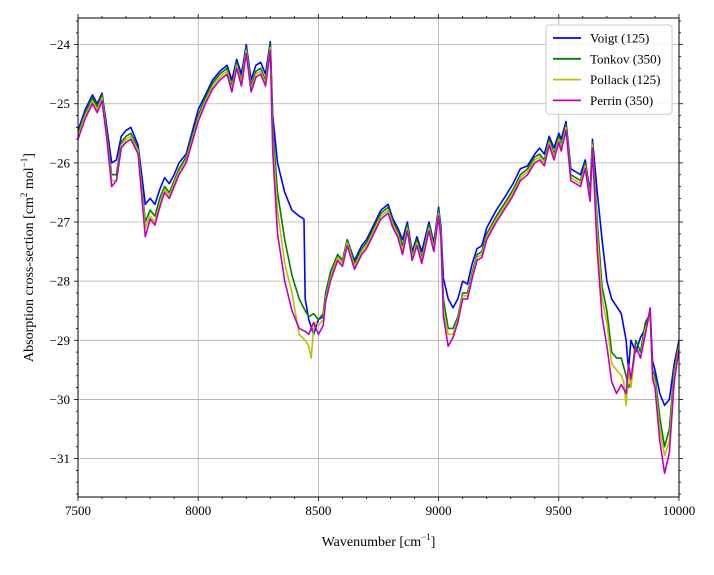 The width and height of the screenshot is (714, 575). I want to click on x-tick-label: 10000, so click(679, 510).